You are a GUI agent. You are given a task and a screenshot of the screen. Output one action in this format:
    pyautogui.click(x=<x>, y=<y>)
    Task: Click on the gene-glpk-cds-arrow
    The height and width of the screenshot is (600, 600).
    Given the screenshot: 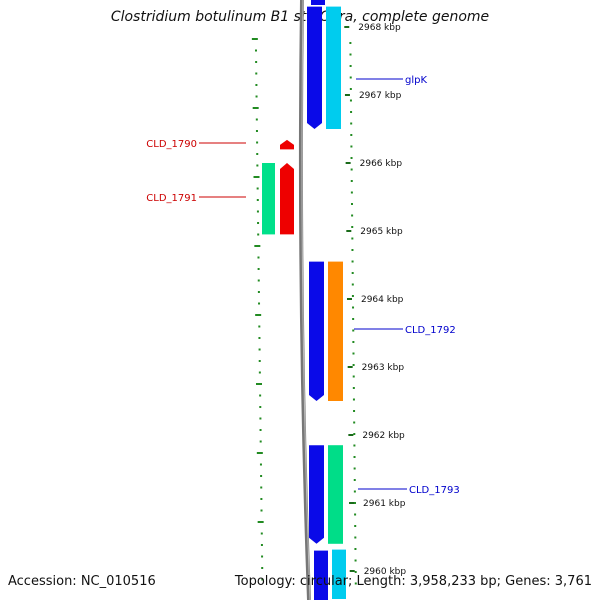 What is the action you would take?
    pyautogui.click(x=314, y=68)
    